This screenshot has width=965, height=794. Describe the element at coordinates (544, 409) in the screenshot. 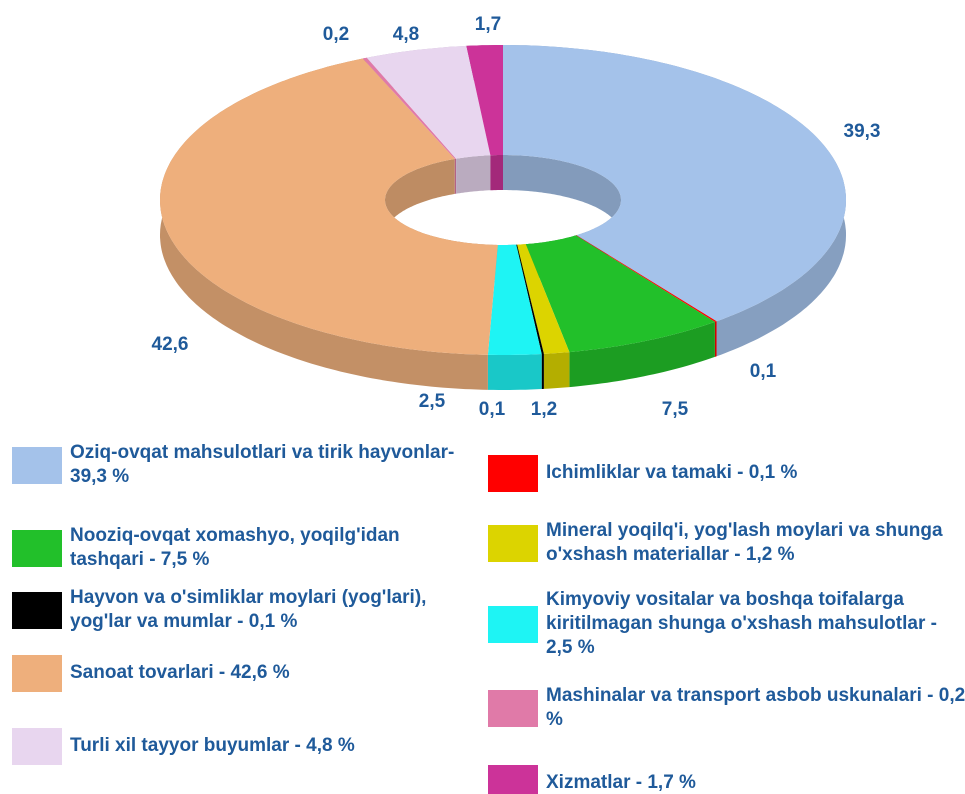

I see `data-label: 1,2` at that location.